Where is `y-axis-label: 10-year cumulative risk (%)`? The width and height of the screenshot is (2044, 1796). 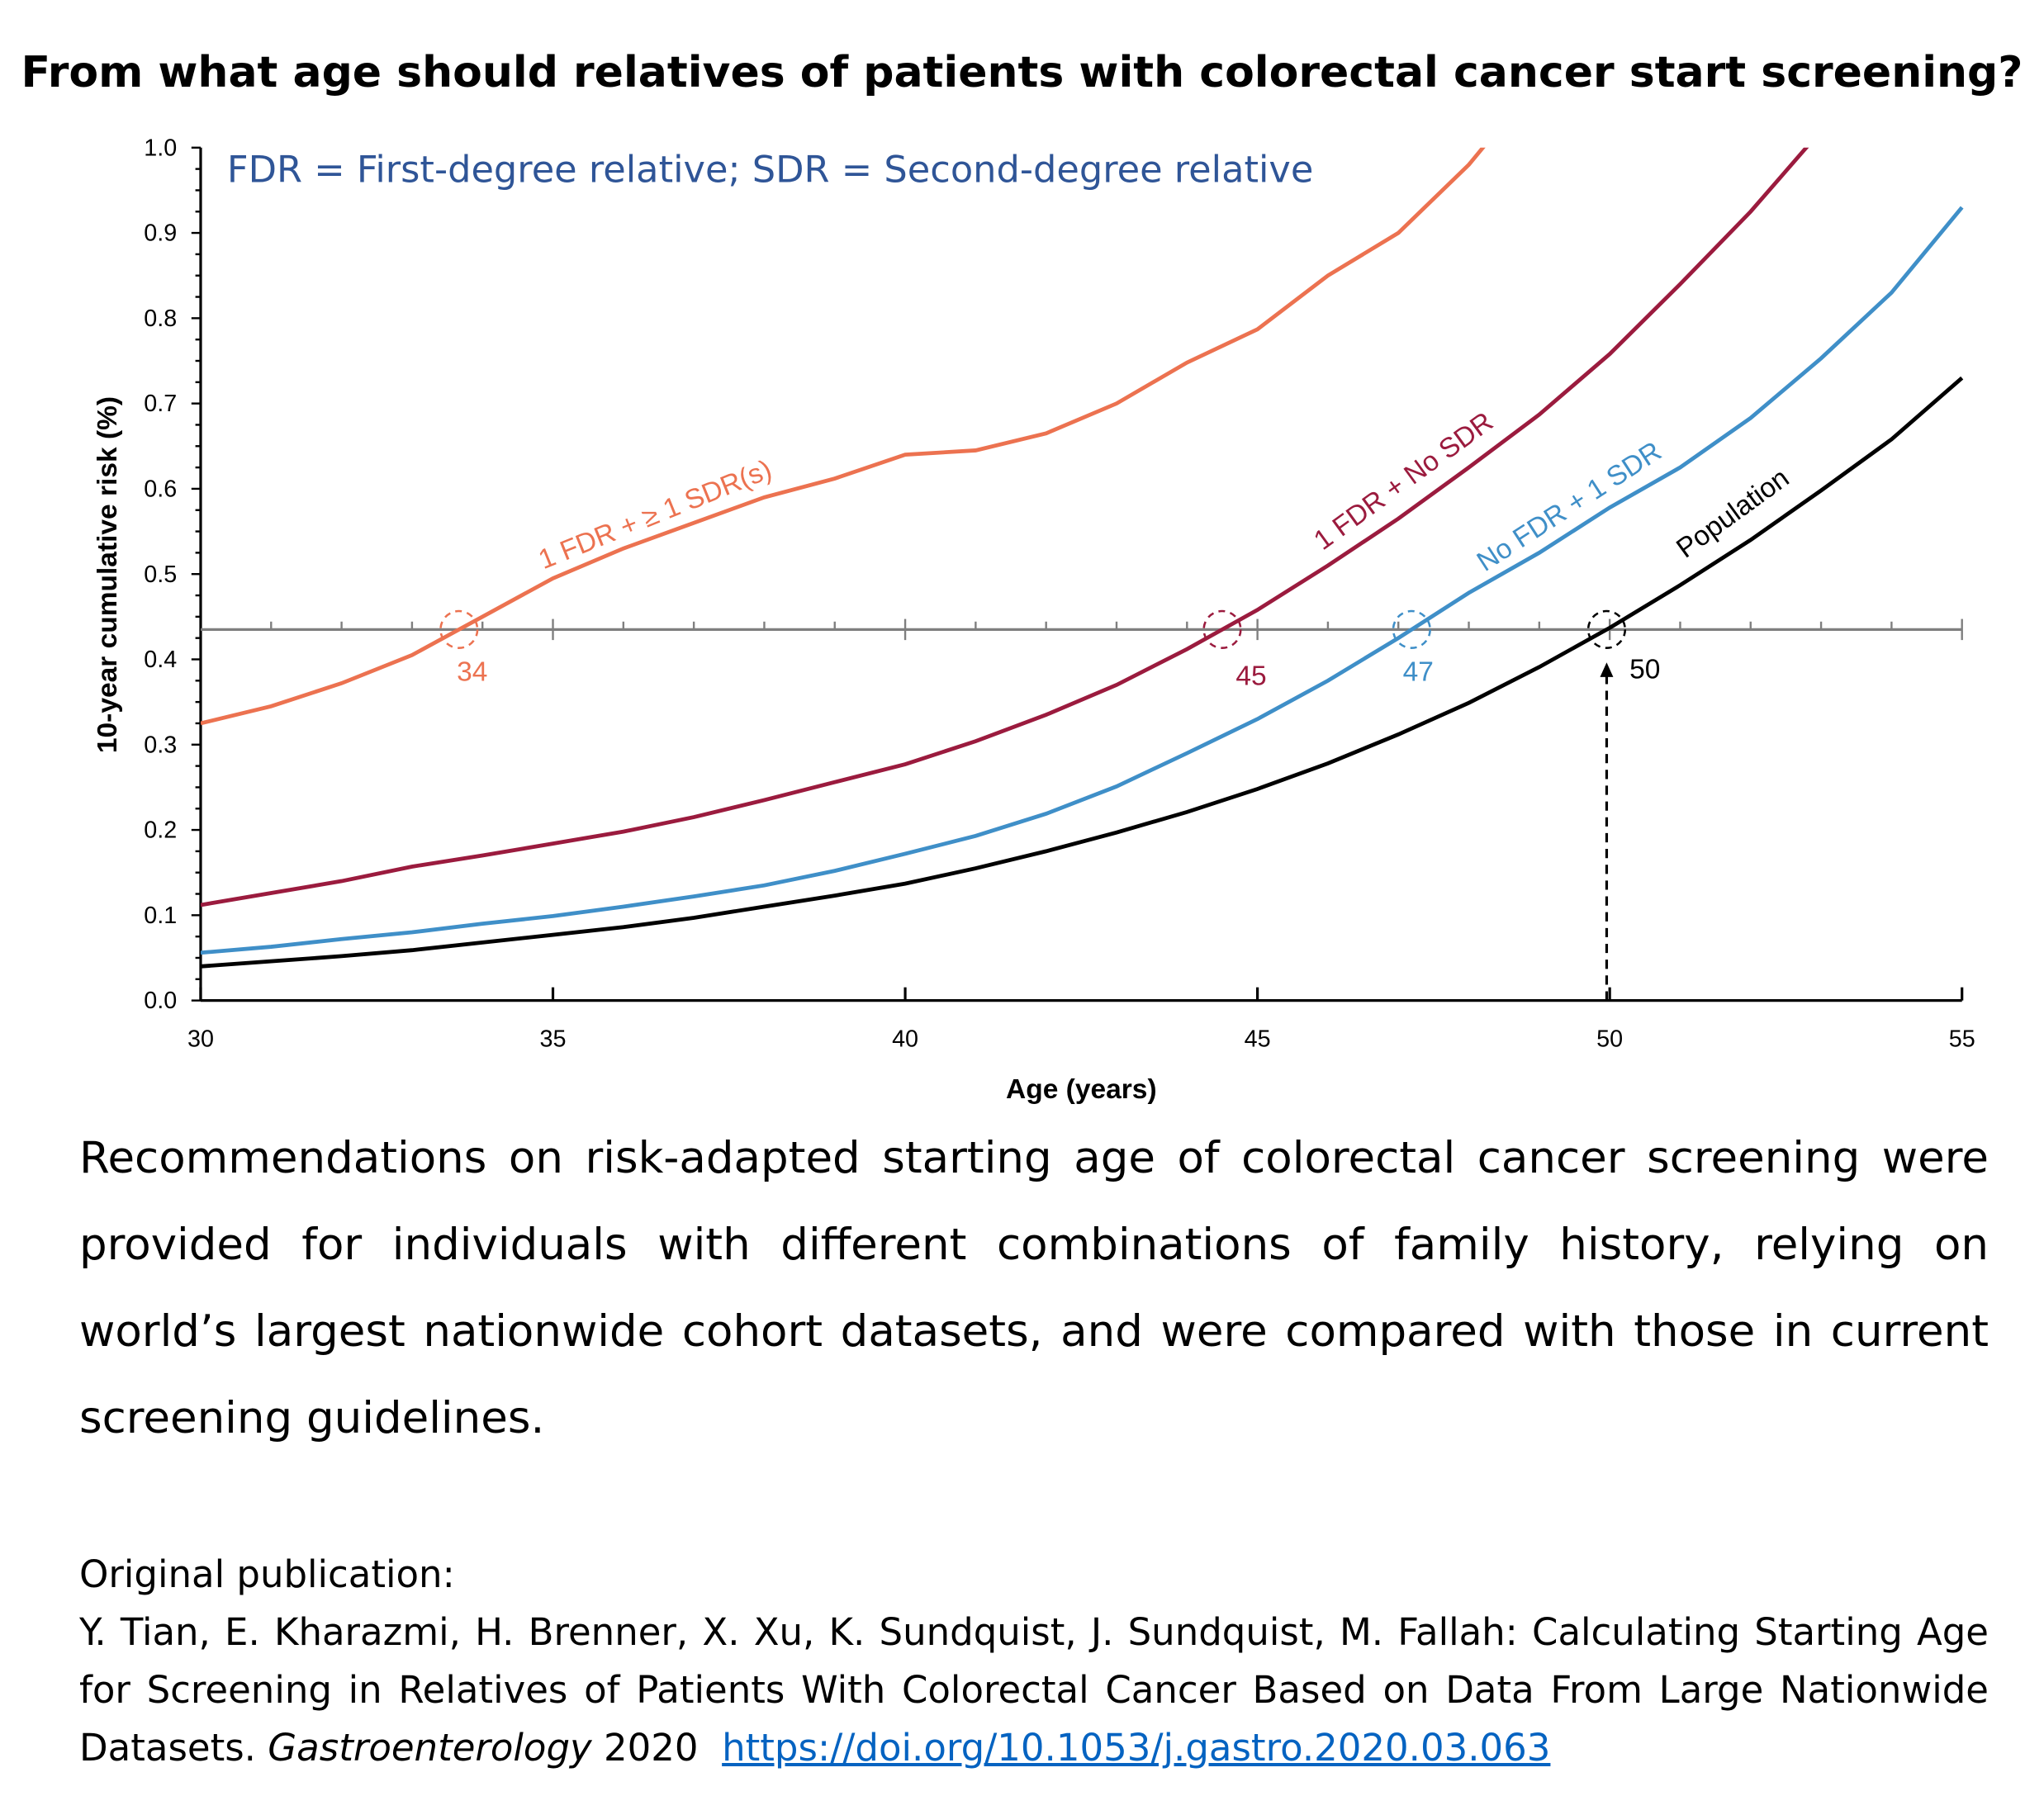
y-axis-label: 10-year cumulative risk (%) is located at coordinates (107, 574).